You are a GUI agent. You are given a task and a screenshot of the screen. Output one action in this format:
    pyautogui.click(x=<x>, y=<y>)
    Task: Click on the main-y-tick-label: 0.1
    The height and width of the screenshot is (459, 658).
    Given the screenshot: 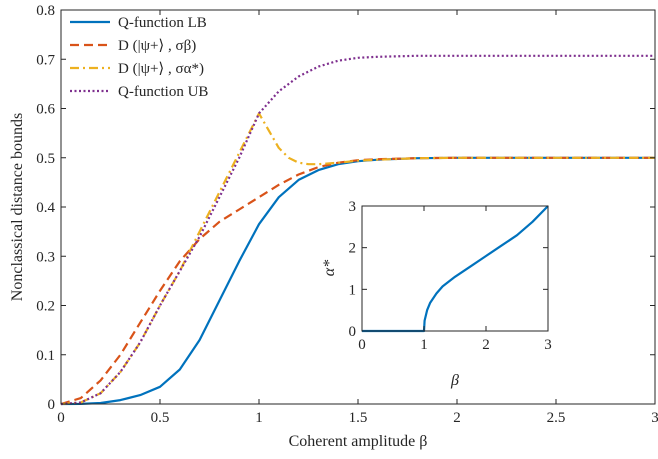 What is the action you would take?
    pyautogui.click(x=45, y=356)
    